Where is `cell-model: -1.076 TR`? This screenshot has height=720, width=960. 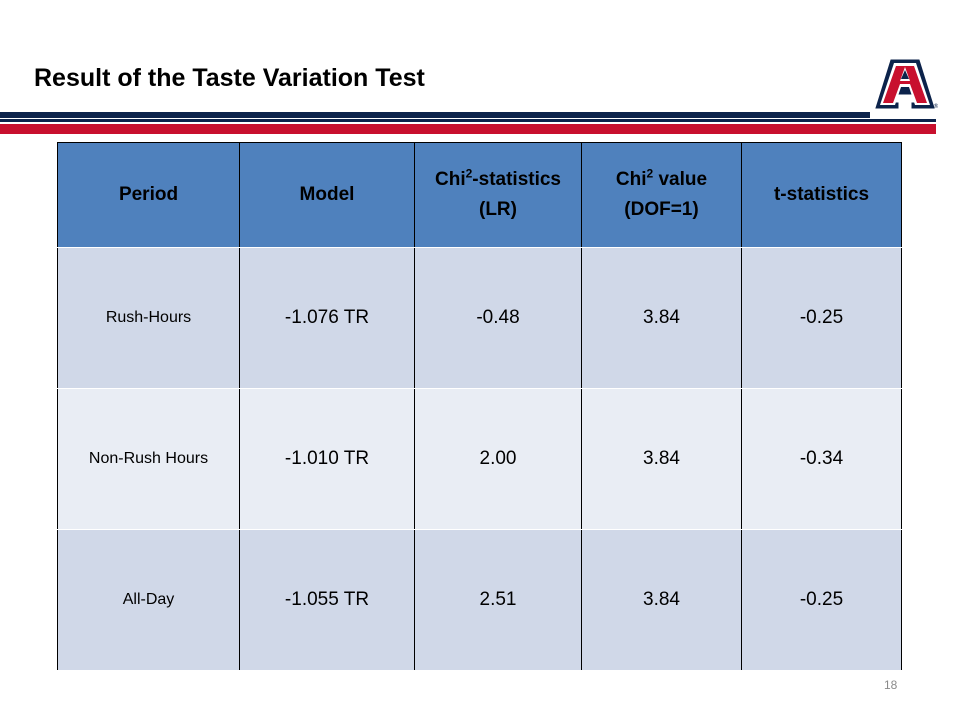
cell-model: -1.076 TR is located at coordinates (327, 318).